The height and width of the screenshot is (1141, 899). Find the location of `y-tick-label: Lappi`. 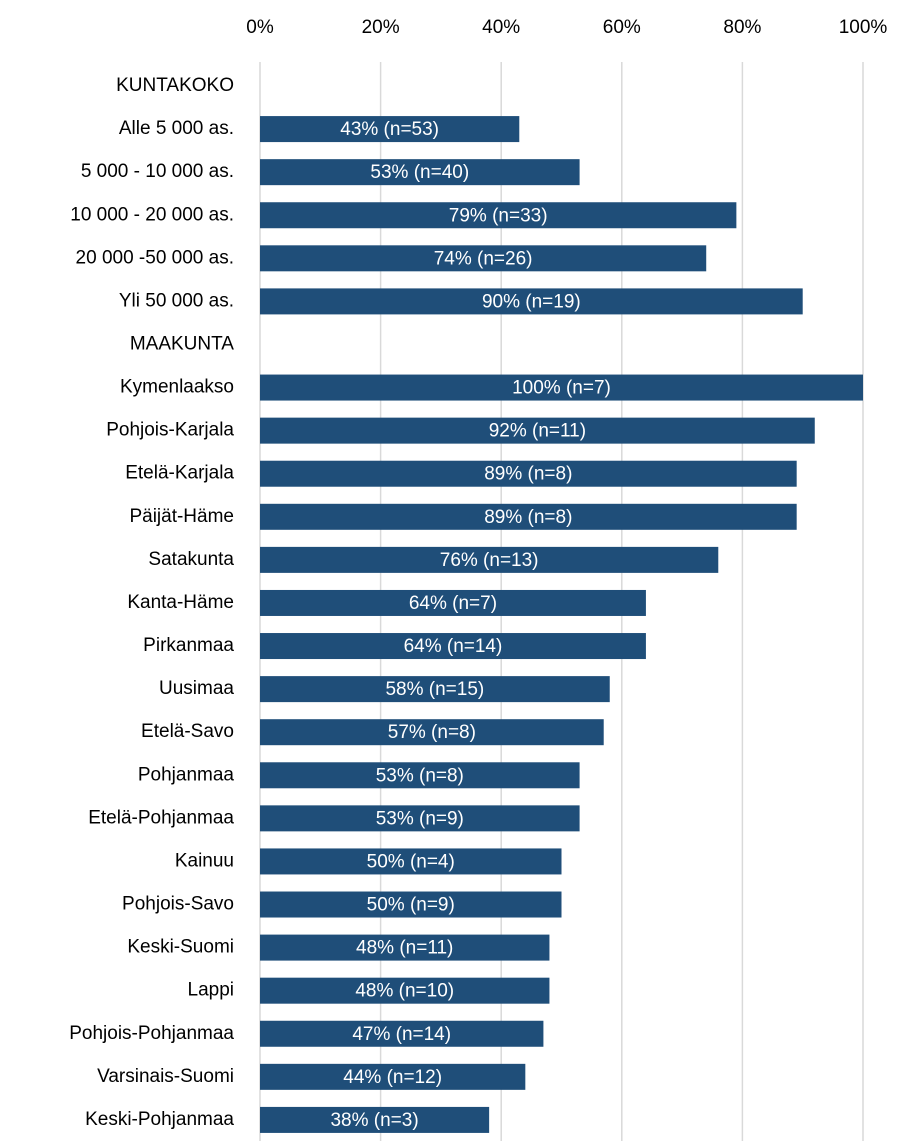

y-tick-label: Lappi is located at coordinates (211, 990).